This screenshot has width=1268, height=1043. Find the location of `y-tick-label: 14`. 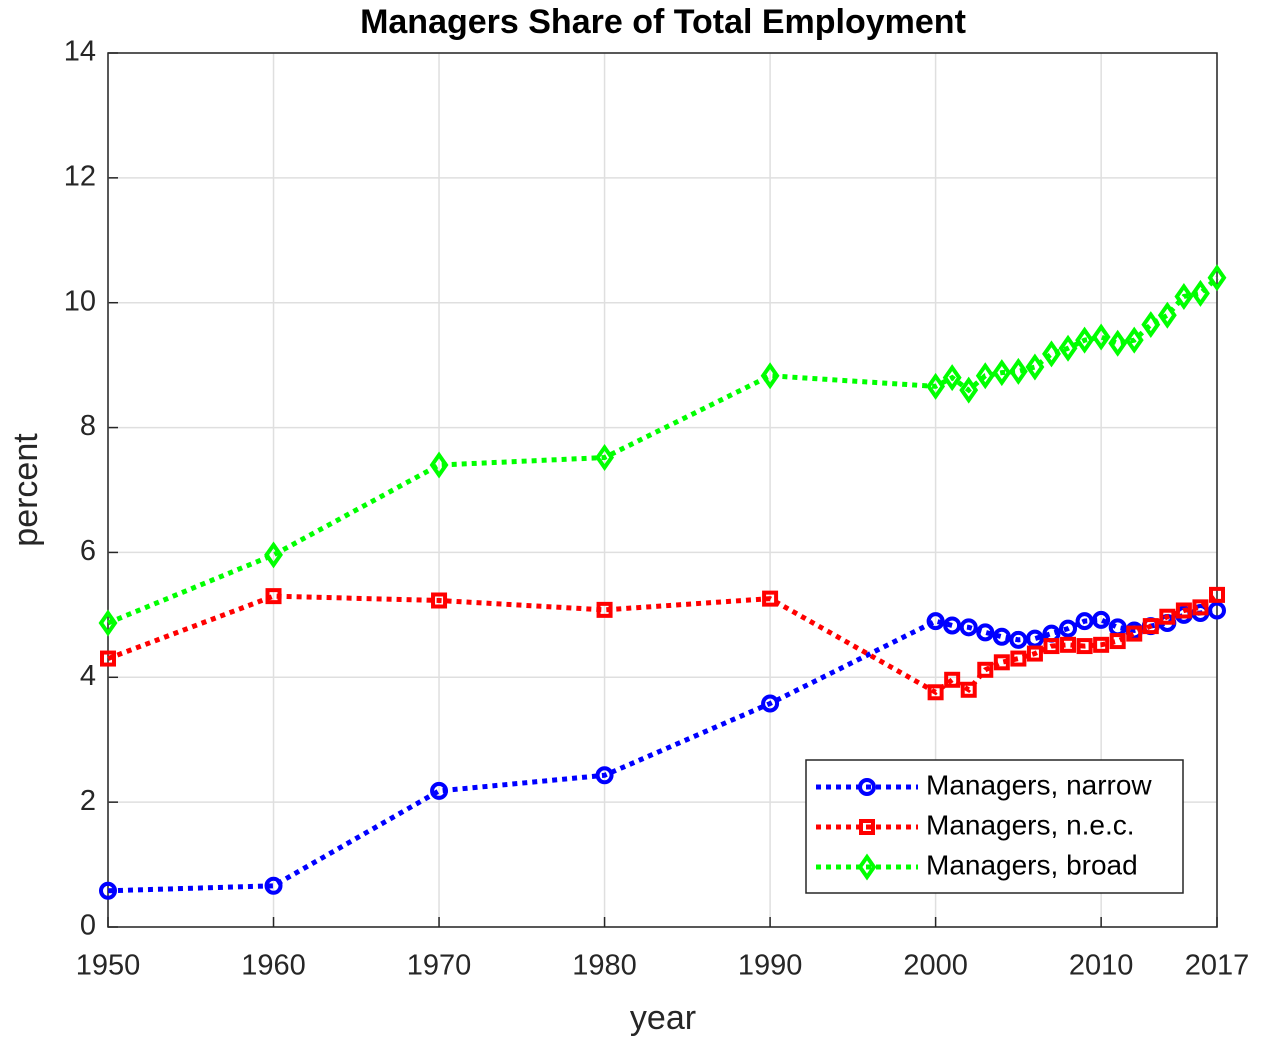

y-tick-label: 14 is located at coordinates (80, 52).